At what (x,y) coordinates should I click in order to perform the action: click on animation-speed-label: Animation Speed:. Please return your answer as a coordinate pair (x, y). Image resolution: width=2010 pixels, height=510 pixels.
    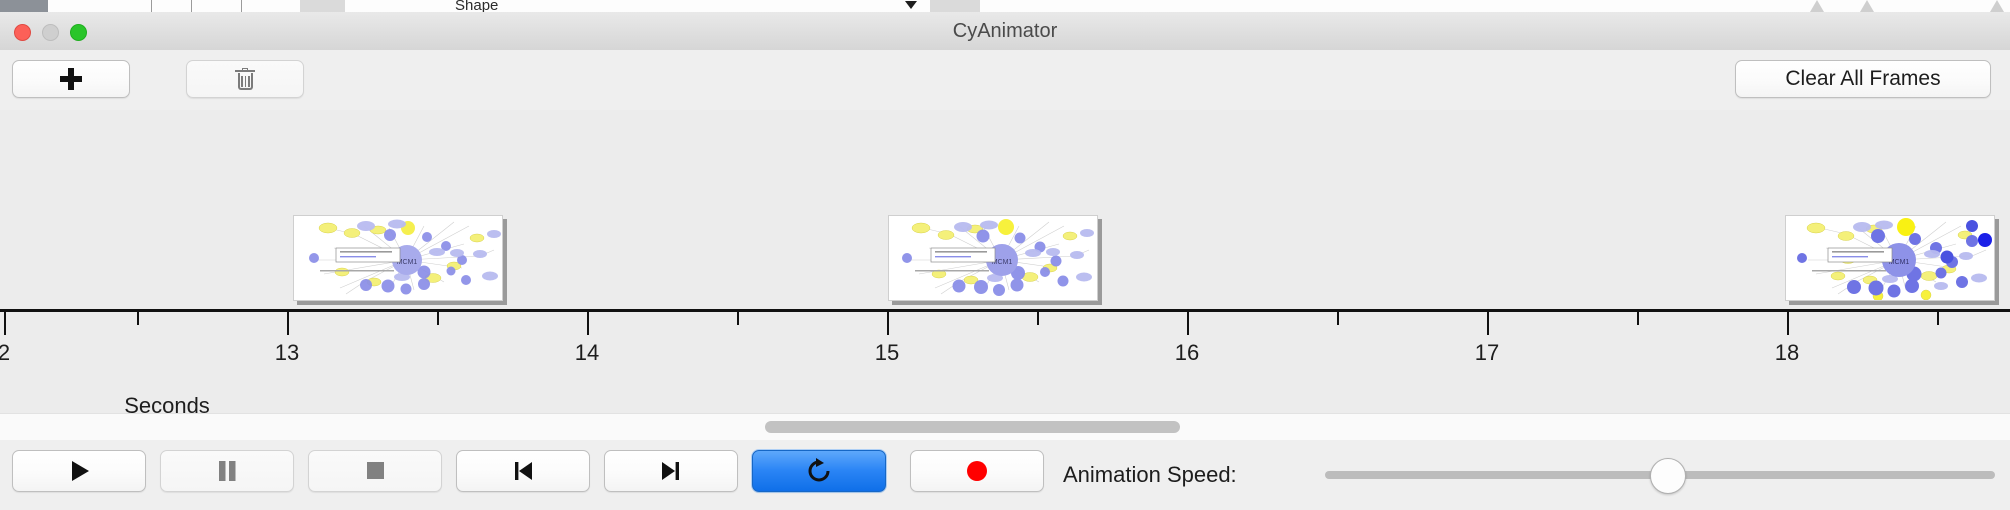
    Looking at the image, I should click on (1150, 474).